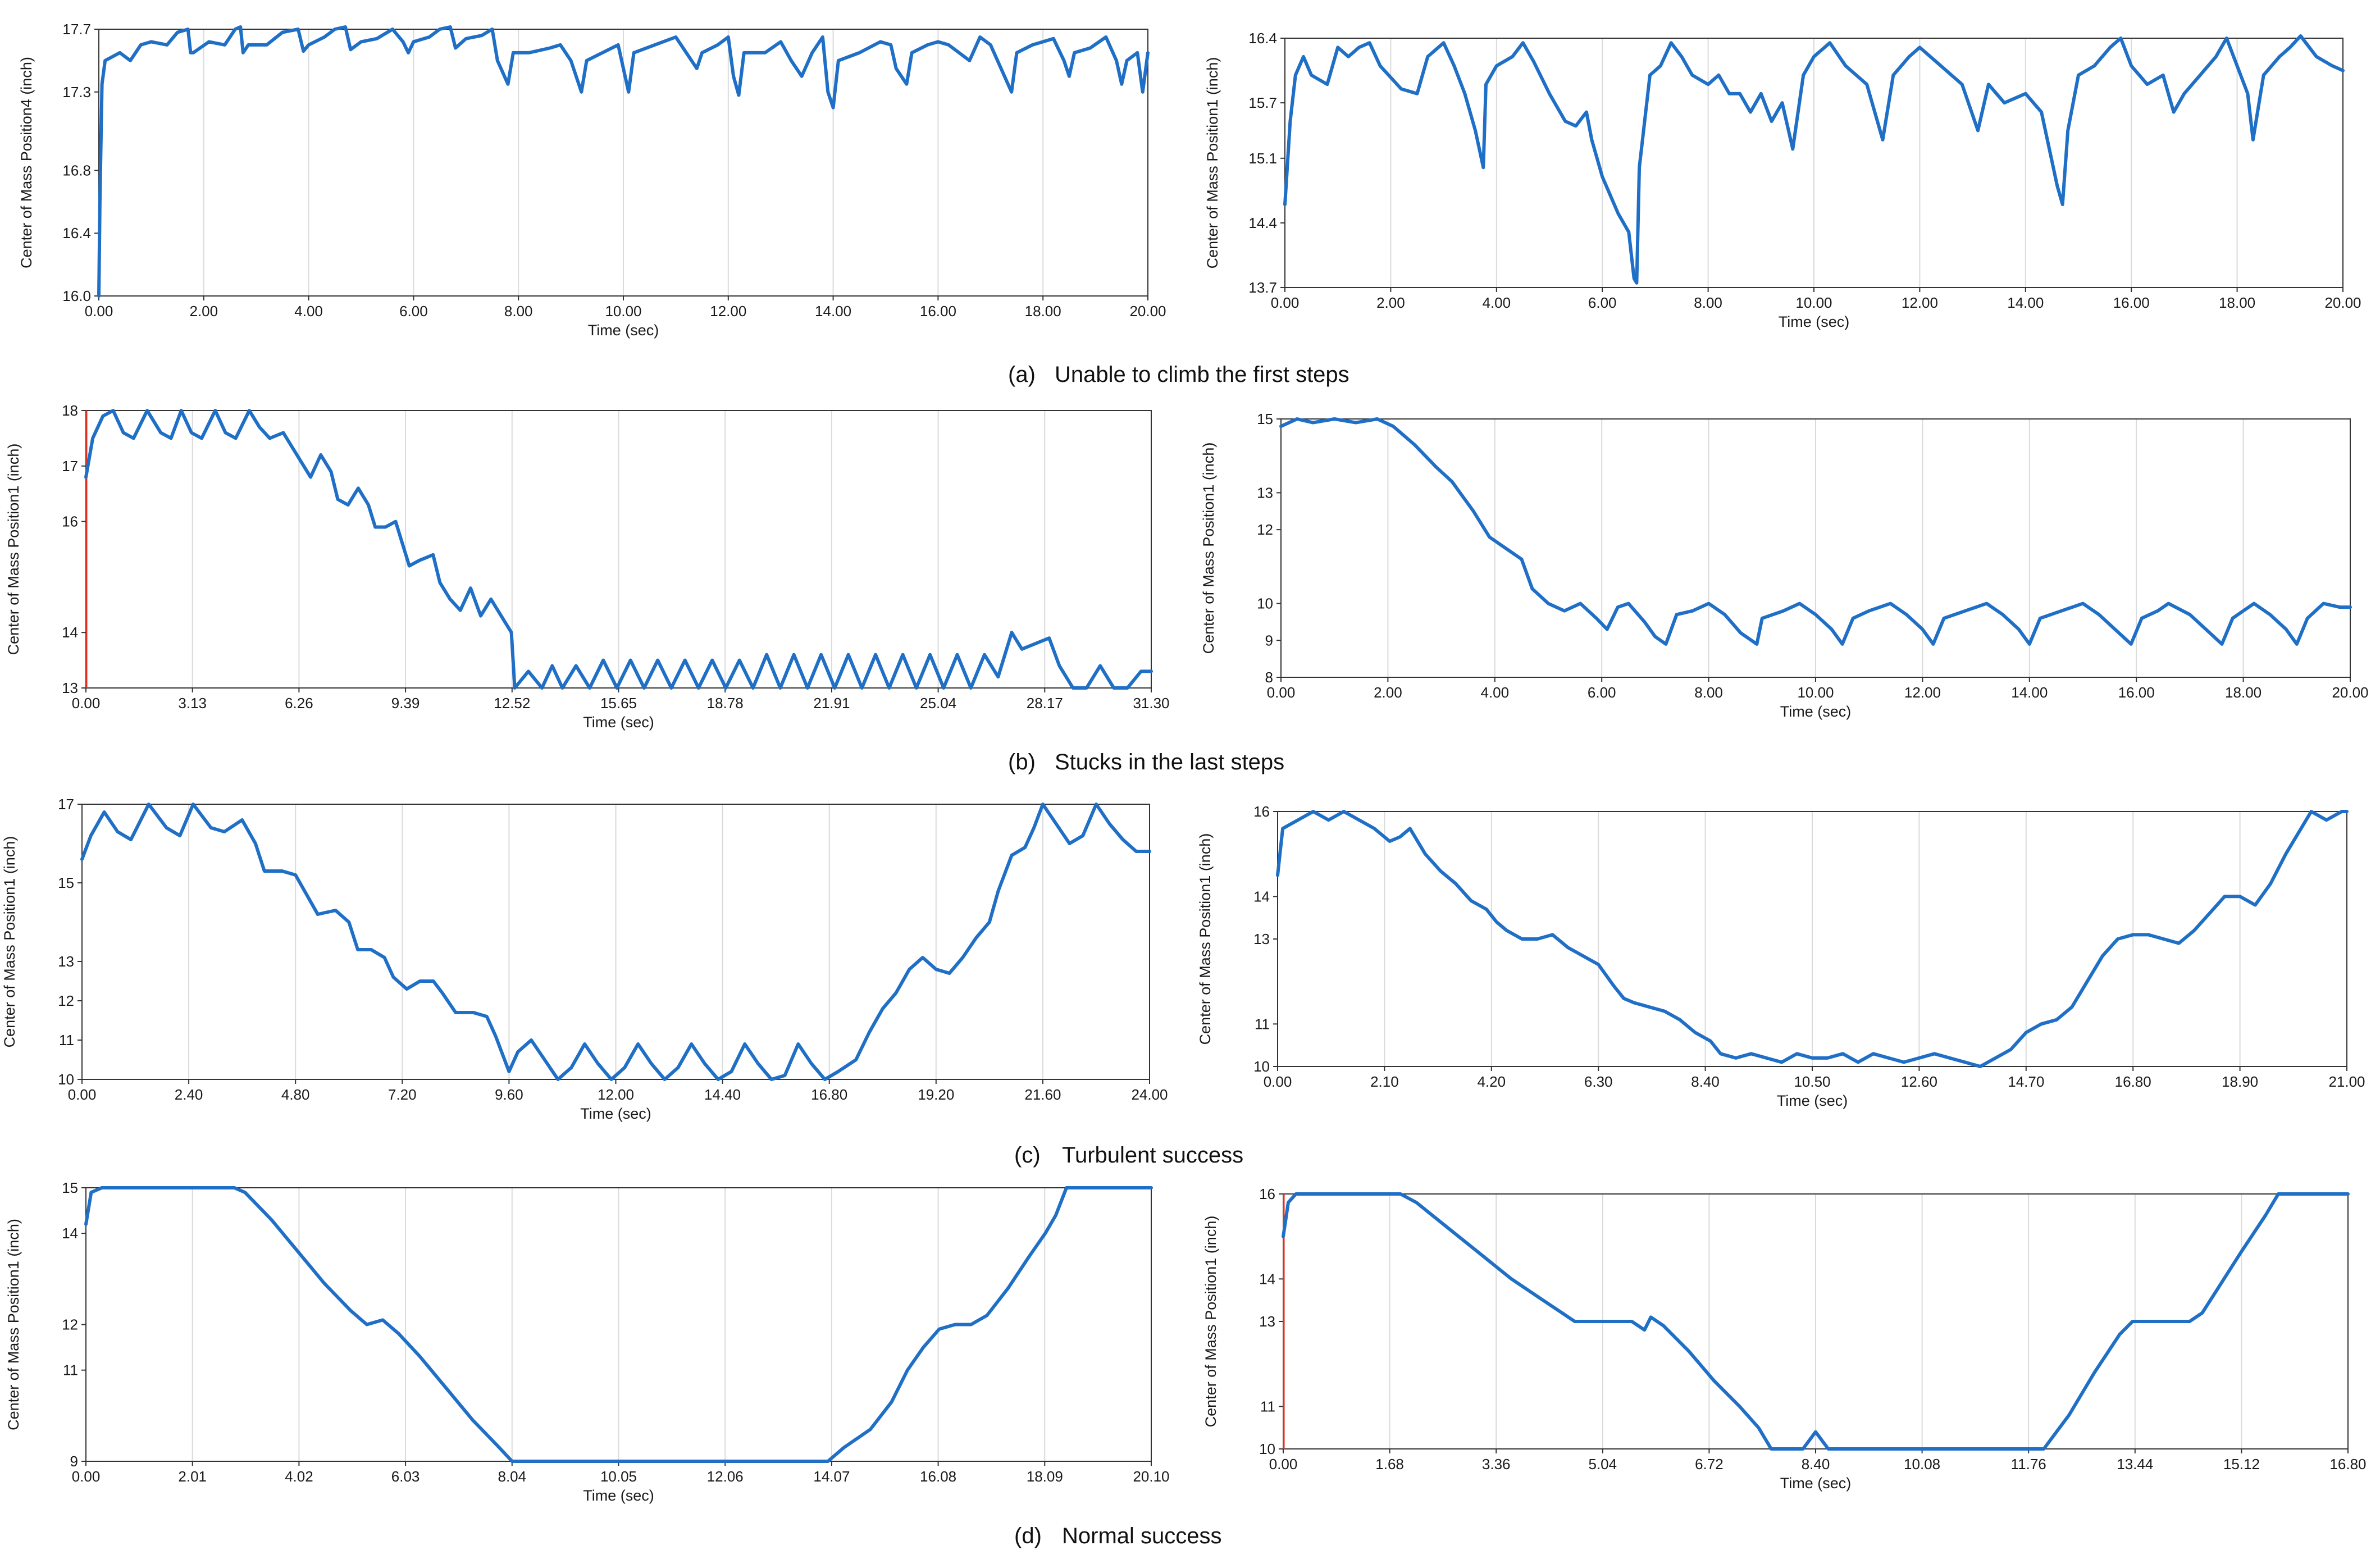 This screenshot has height=1559, width=2380. I want to click on x-tick-label: 9.39, so click(405, 703).